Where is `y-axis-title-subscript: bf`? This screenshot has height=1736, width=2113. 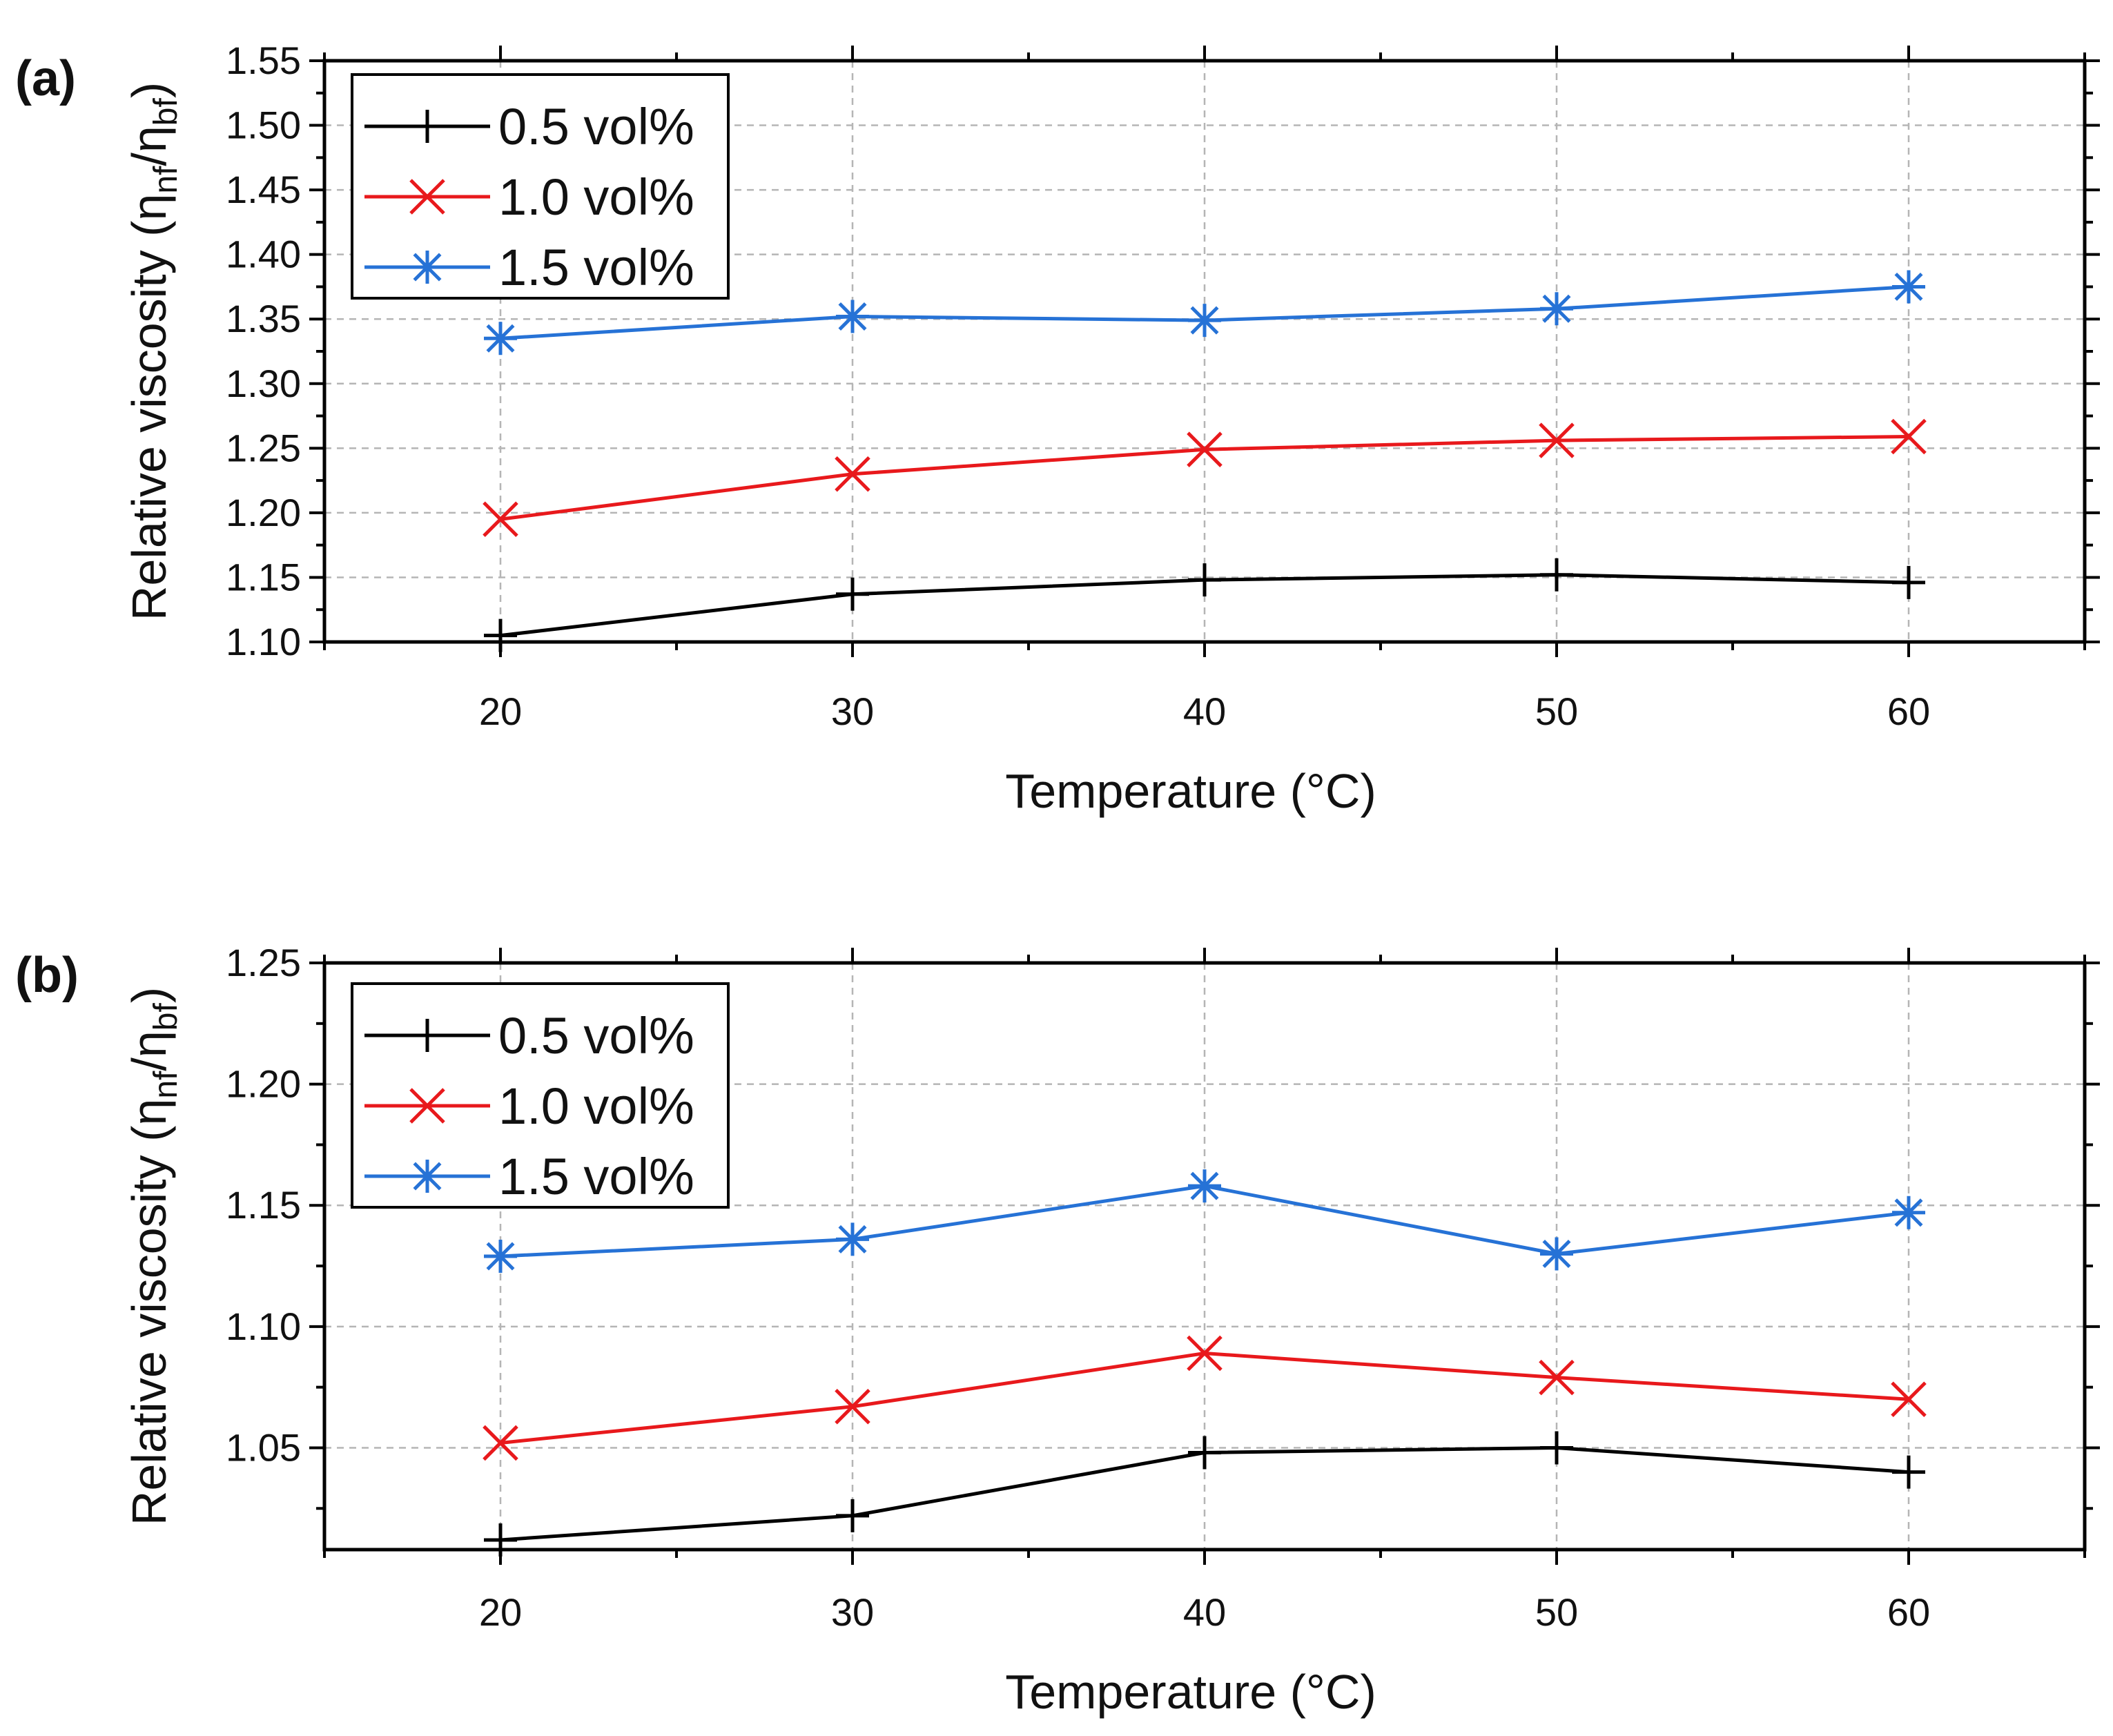 y-axis-title-subscript: bf is located at coordinates (166, 112).